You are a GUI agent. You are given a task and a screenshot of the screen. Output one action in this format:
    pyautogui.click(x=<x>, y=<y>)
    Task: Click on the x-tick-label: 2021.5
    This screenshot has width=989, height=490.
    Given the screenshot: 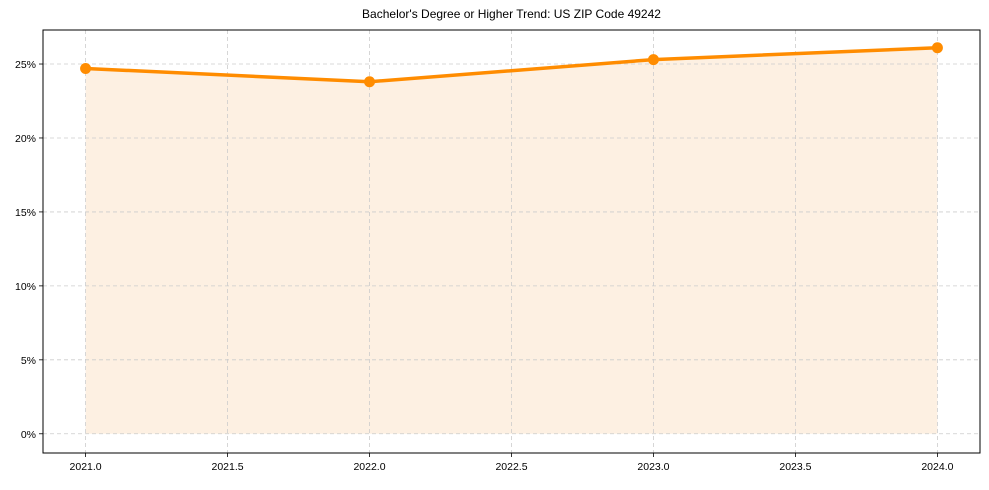 What is the action you would take?
    pyautogui.click(x=227, y=467)
    